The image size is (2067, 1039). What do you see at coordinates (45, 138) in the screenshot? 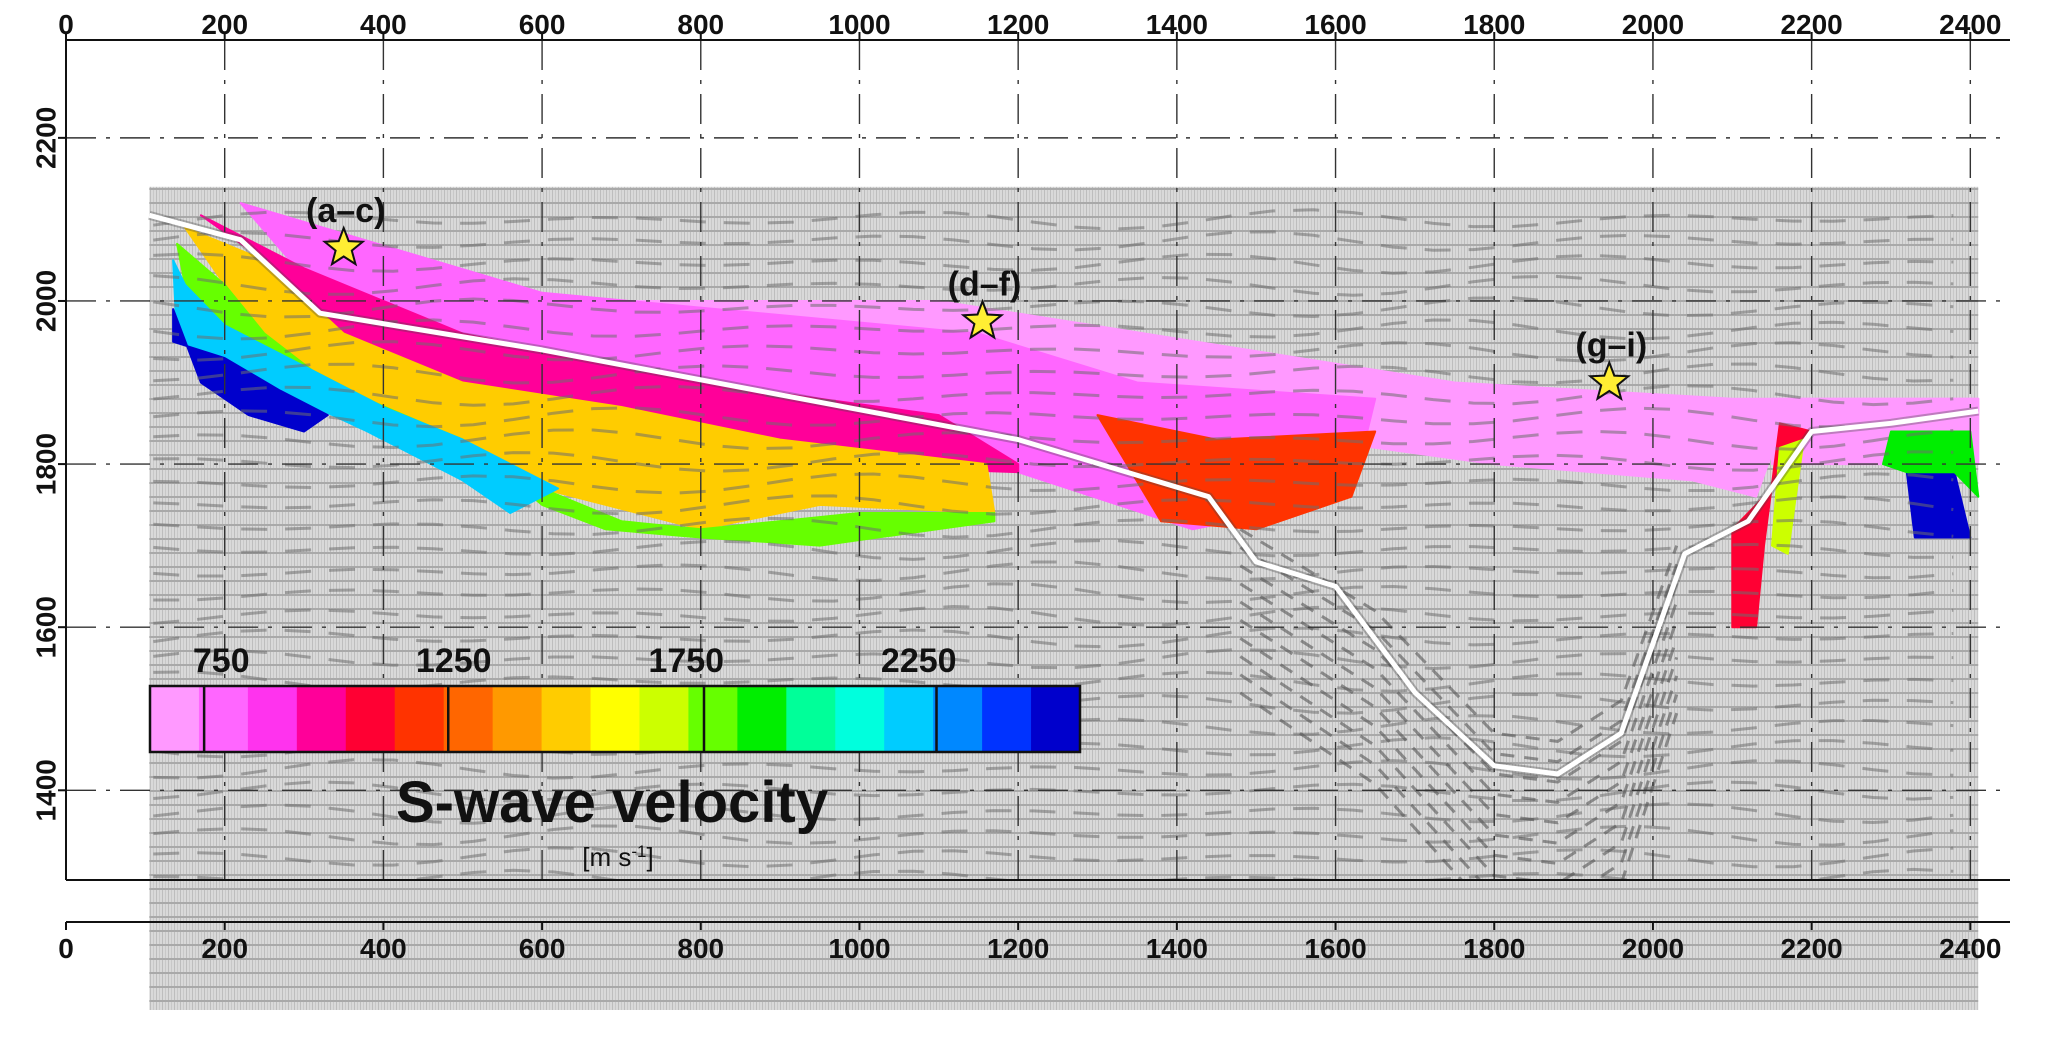
I see `y-tick-label: 2200` at bounding box center [45, 138].